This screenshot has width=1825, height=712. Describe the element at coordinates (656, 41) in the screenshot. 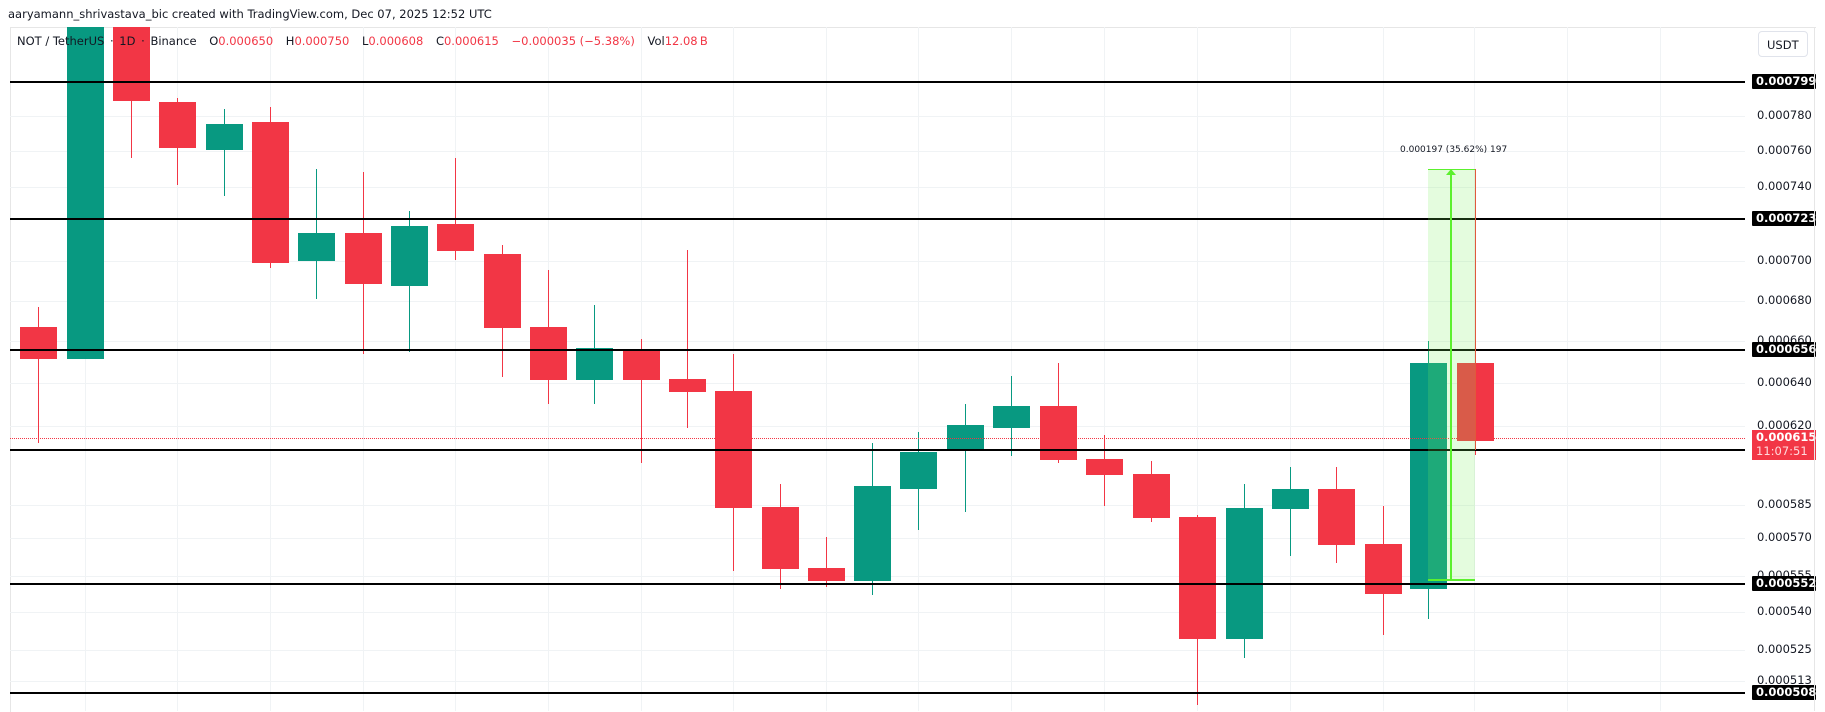

I see `volume-label: Vol` at that location.